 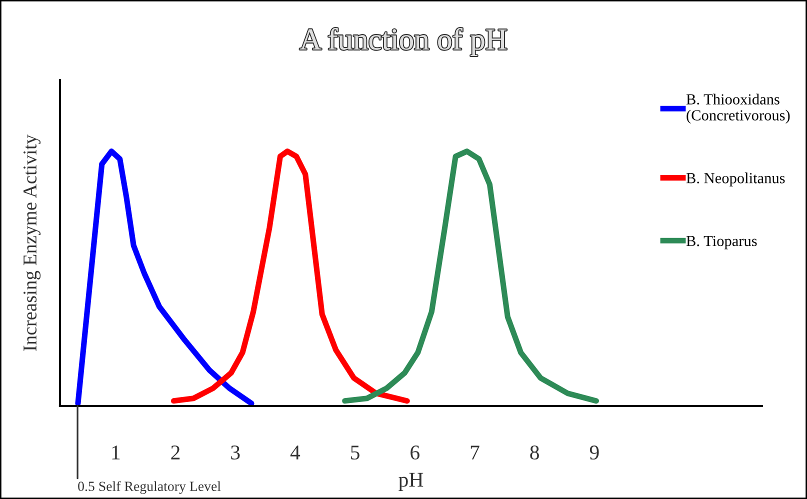 What do you see at coordinates (355, 453) in the screenshot?
I see `x-tick-label: 5` at bounding box center [355, 453].